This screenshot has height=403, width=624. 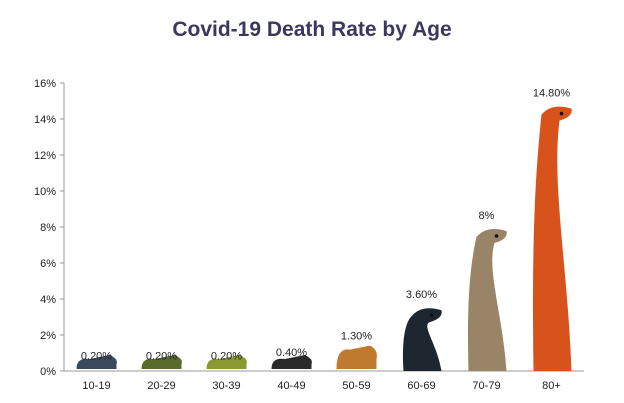 I want to click on x-tick-label-50-59: 50-59, so click(x=356, y=386).